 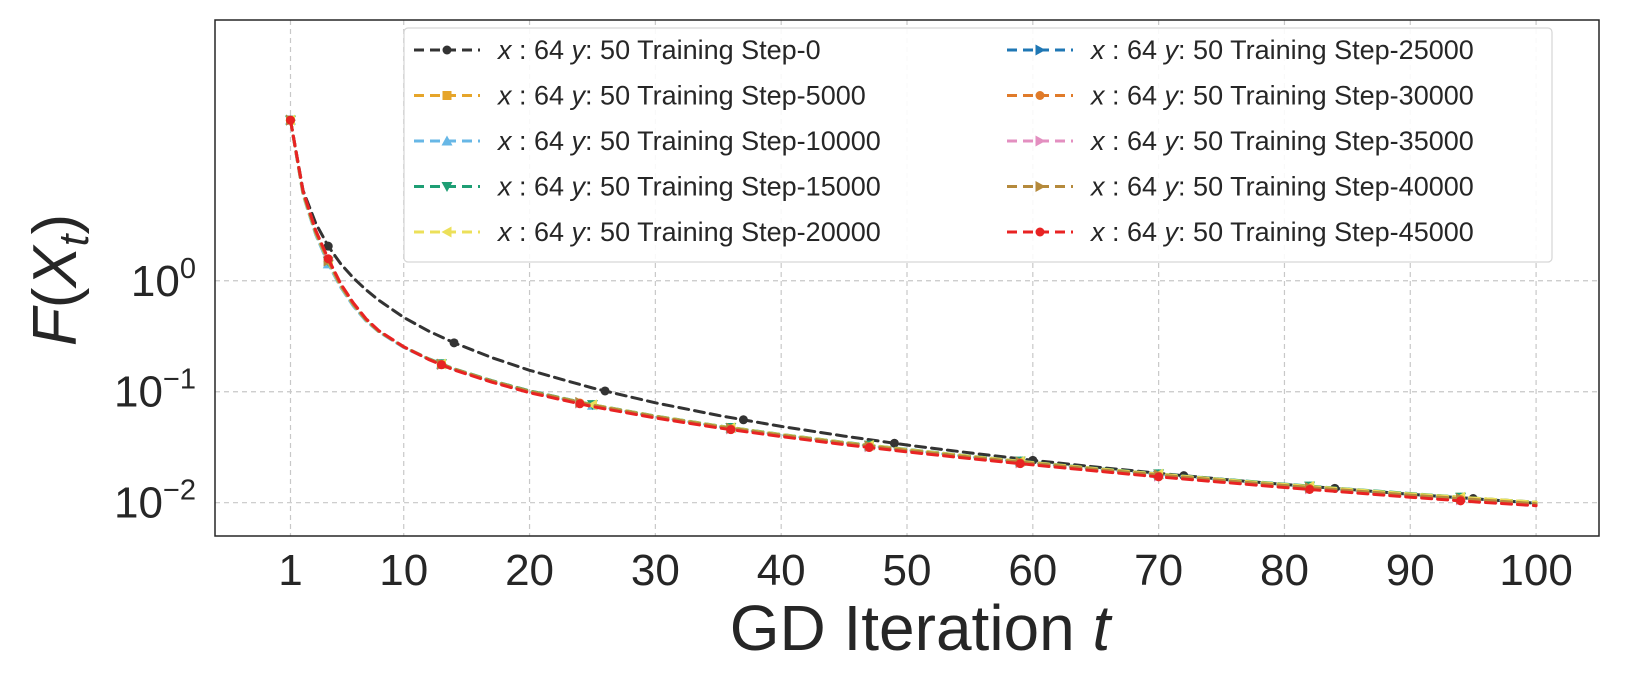 What do you see at coordinates (911, 628) in the screenshot?
I see `x-axis-title-text: GD Iteration` at bounding box center [911, 628].